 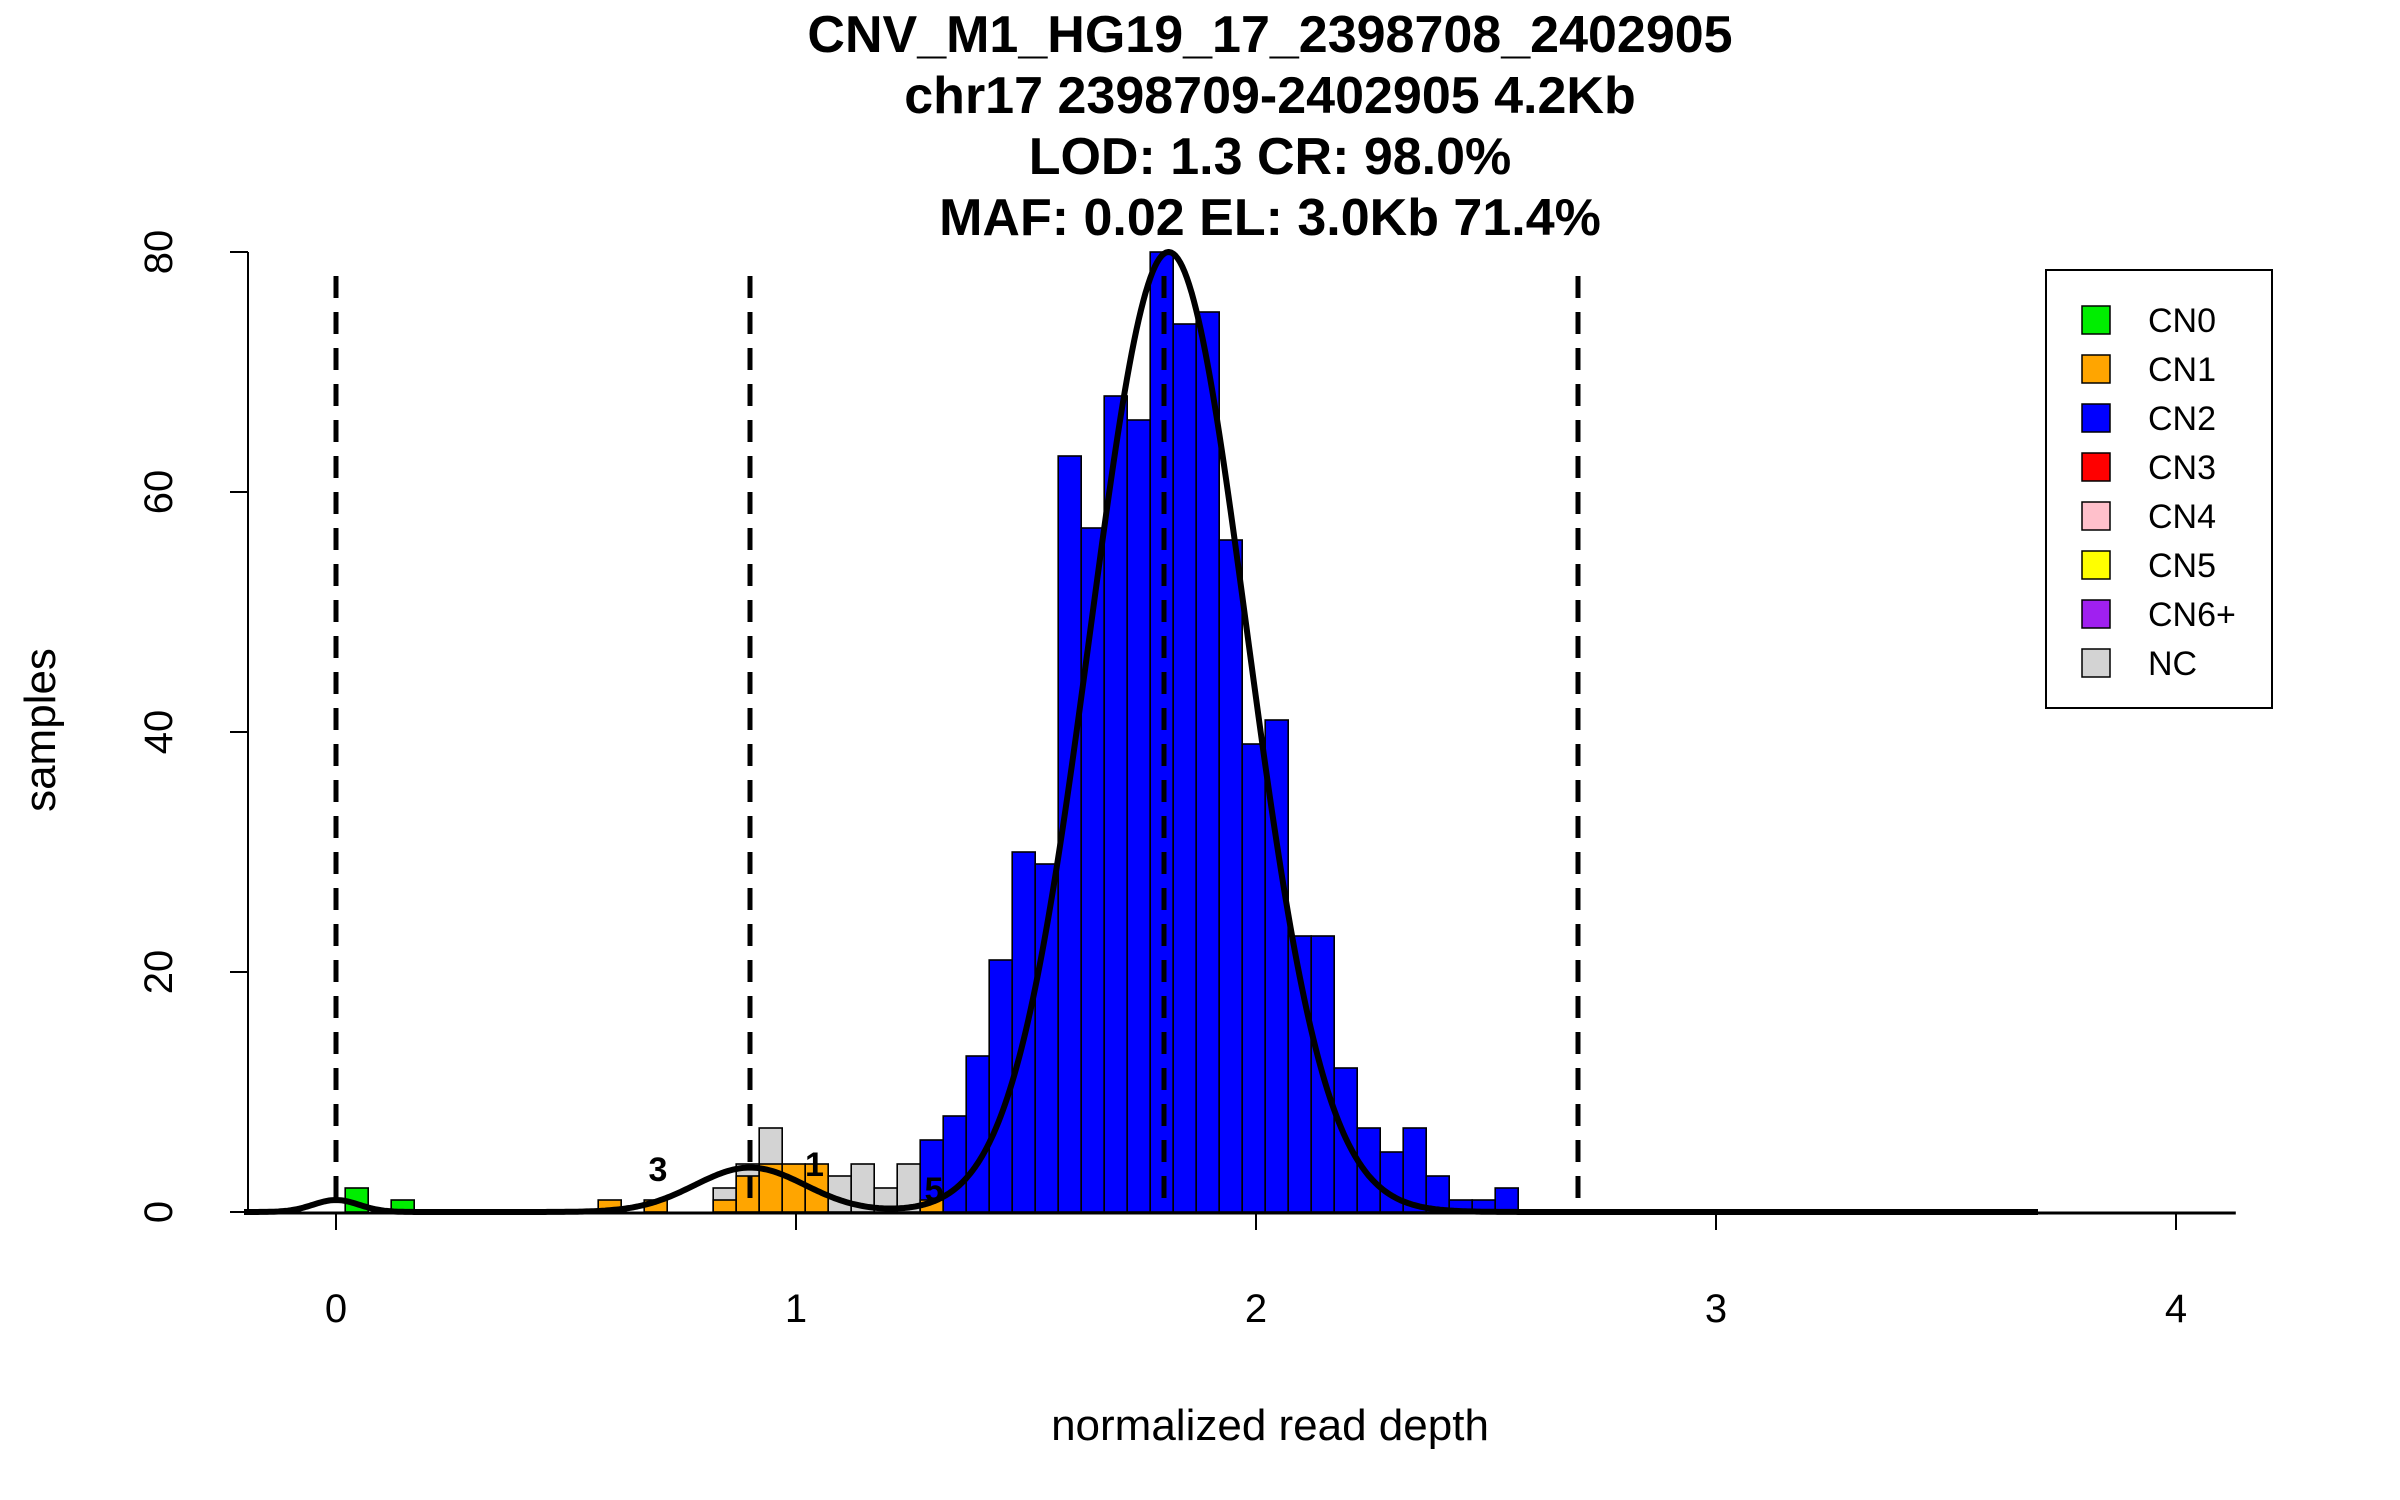 I want to click on legend-swatch-cn3, so click(x=2096, y=467).